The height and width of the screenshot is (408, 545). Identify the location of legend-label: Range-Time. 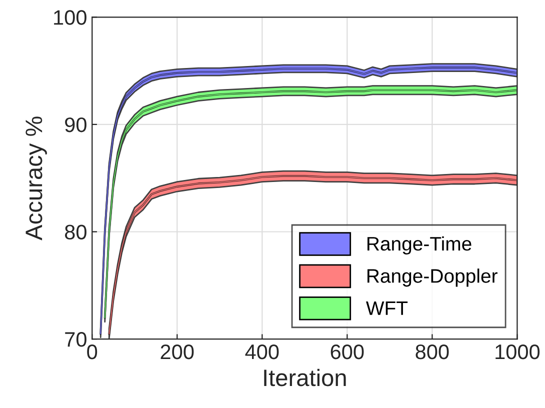
(420, 245).